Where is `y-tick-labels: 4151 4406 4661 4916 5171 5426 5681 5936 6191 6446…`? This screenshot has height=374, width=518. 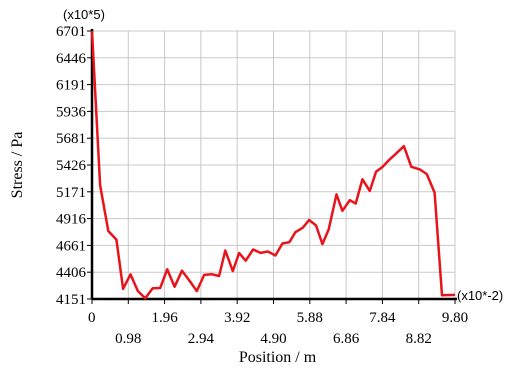 y-tick-labels: 4151 4406 4661 4916 5171 5426 5681 5936 6191 6446… is located at coordinates (74, 166).